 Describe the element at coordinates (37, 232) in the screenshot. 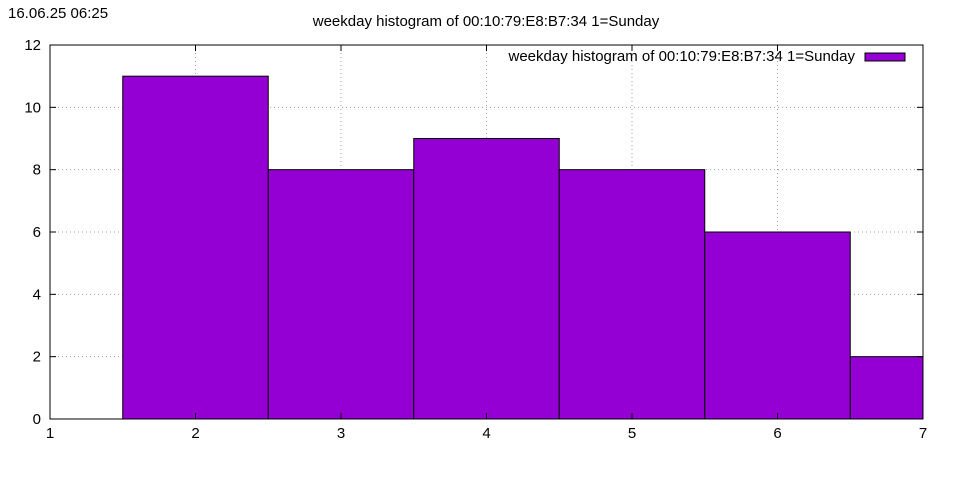

I see `y-tick-label: 6` at that location.